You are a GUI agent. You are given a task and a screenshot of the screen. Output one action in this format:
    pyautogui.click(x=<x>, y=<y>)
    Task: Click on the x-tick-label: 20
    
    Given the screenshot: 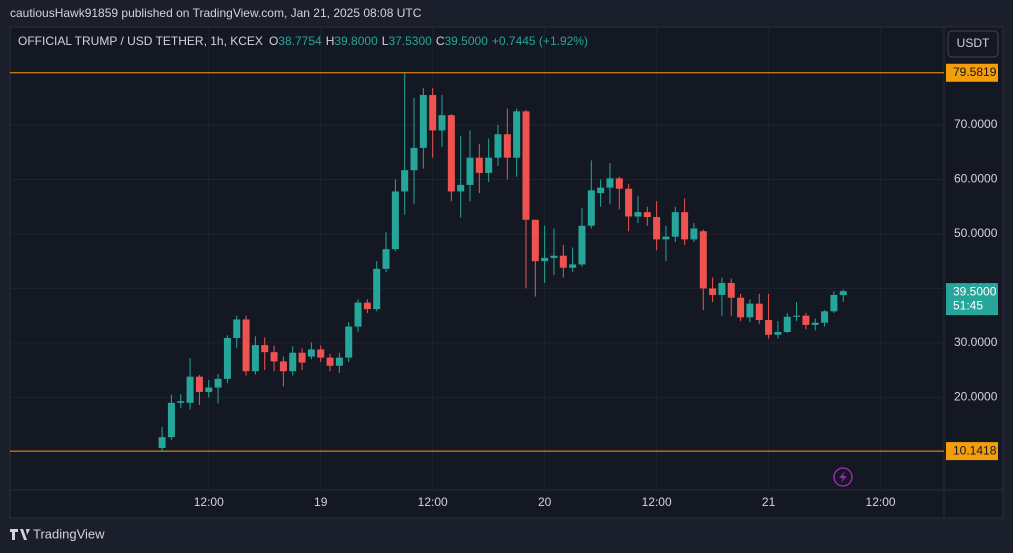 What is the action you would take?
    pyautogui.click(x=545, y=502)
    